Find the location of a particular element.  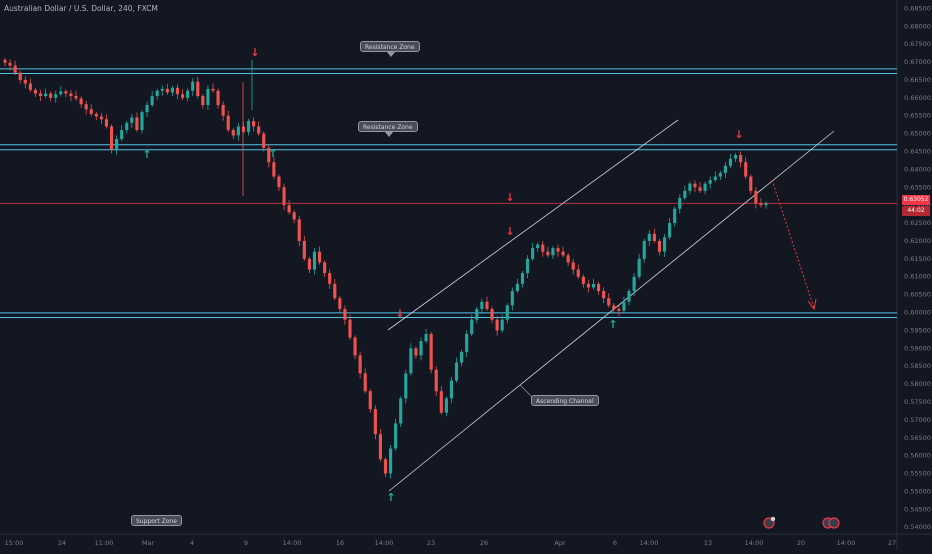

x-axis-tick-label: Mar is located at coordinates (148, 543).